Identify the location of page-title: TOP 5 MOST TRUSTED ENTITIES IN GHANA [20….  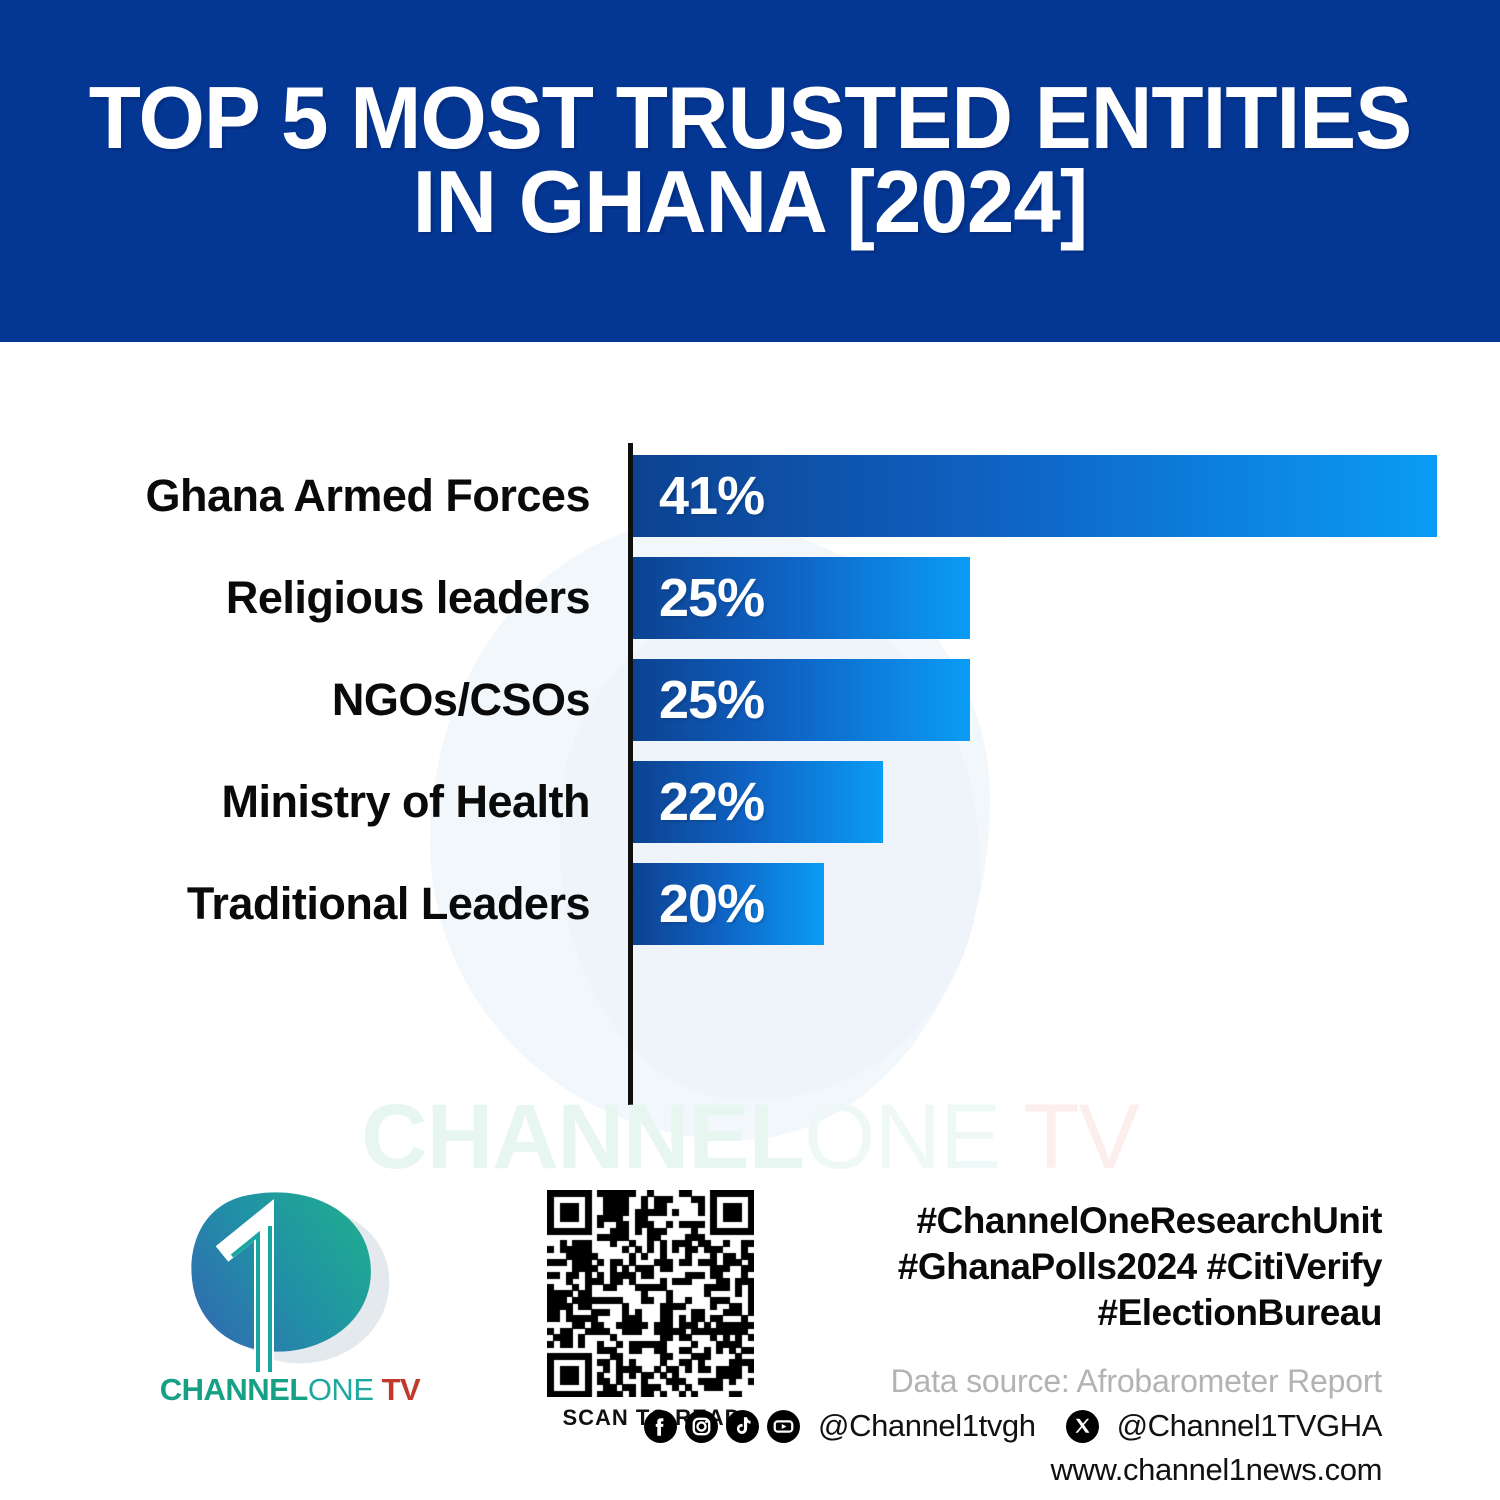
(750, 159).